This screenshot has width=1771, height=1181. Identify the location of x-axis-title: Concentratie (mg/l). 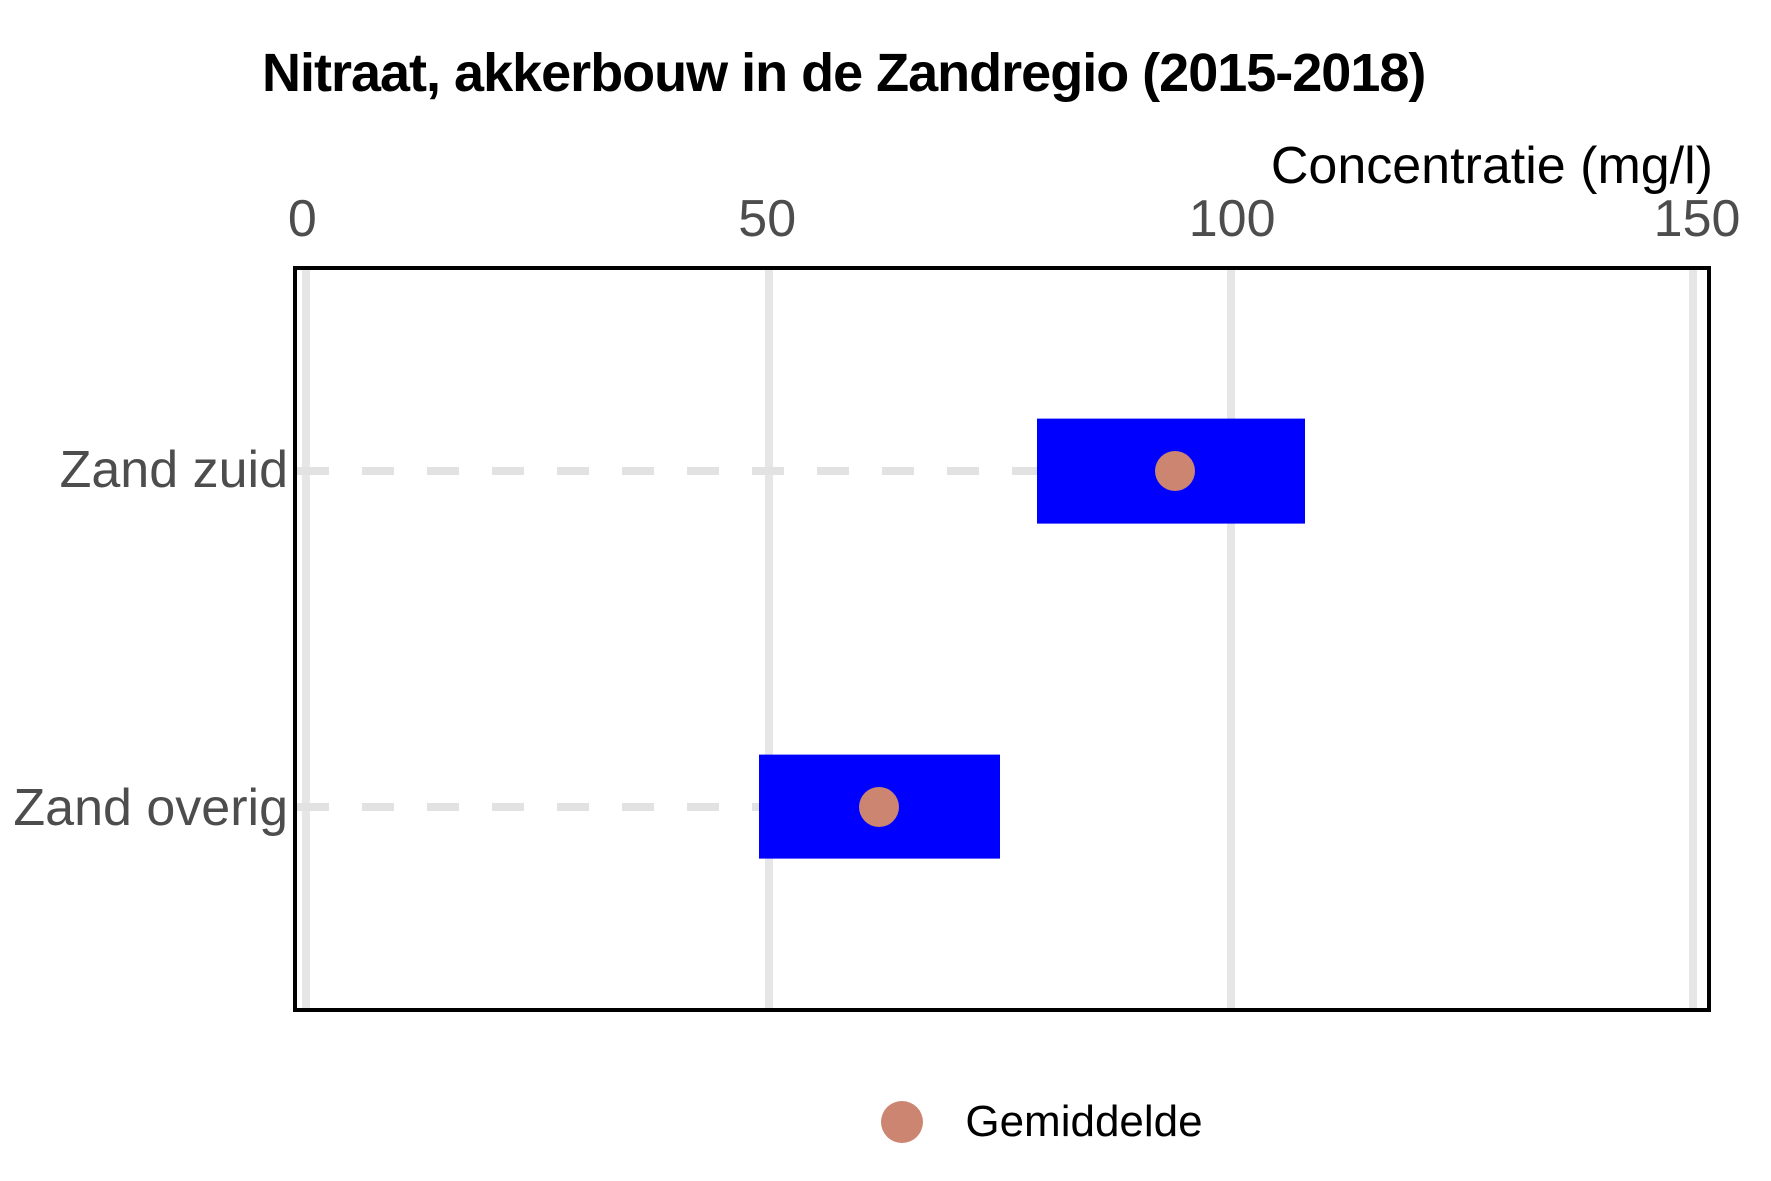
(1491, 166).